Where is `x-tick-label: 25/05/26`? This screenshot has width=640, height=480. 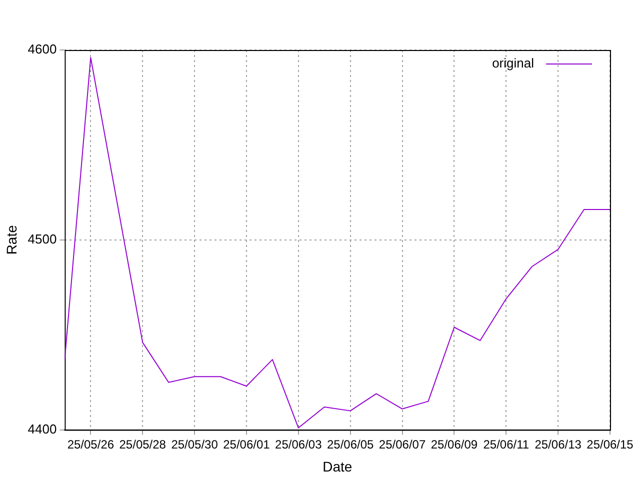
x-tick-label: 25/05/26 is located at coordinates (90, 444).